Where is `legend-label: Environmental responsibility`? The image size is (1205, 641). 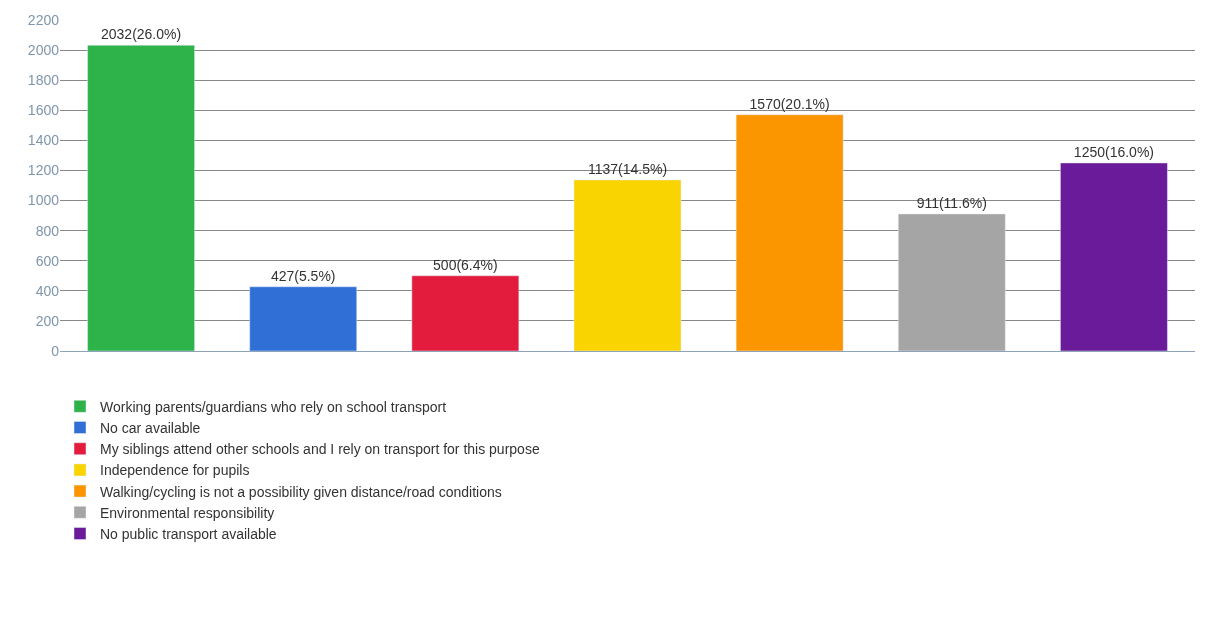
legend-label: Environmental responsibility is located at coordinates (187, 512).